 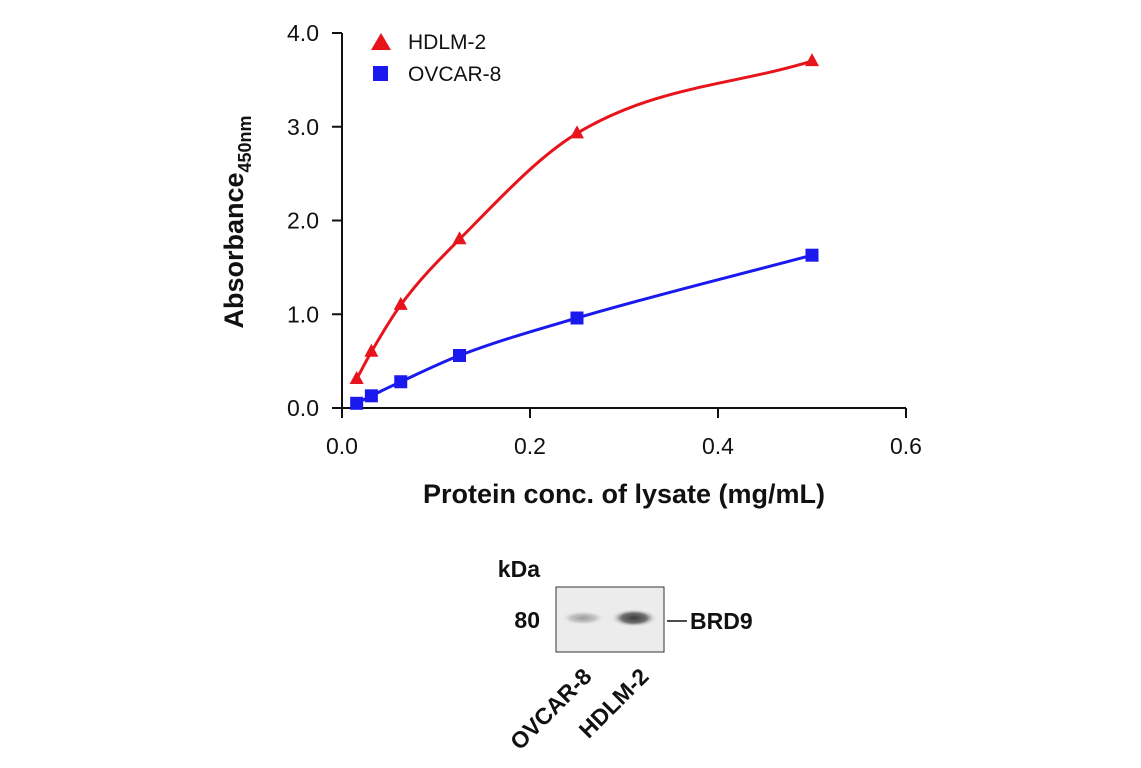 What do you see at coordinates (342, 446) in the screenshot?
I see `x-tick-label-0: 0.0` at bounding box center [342, 446].